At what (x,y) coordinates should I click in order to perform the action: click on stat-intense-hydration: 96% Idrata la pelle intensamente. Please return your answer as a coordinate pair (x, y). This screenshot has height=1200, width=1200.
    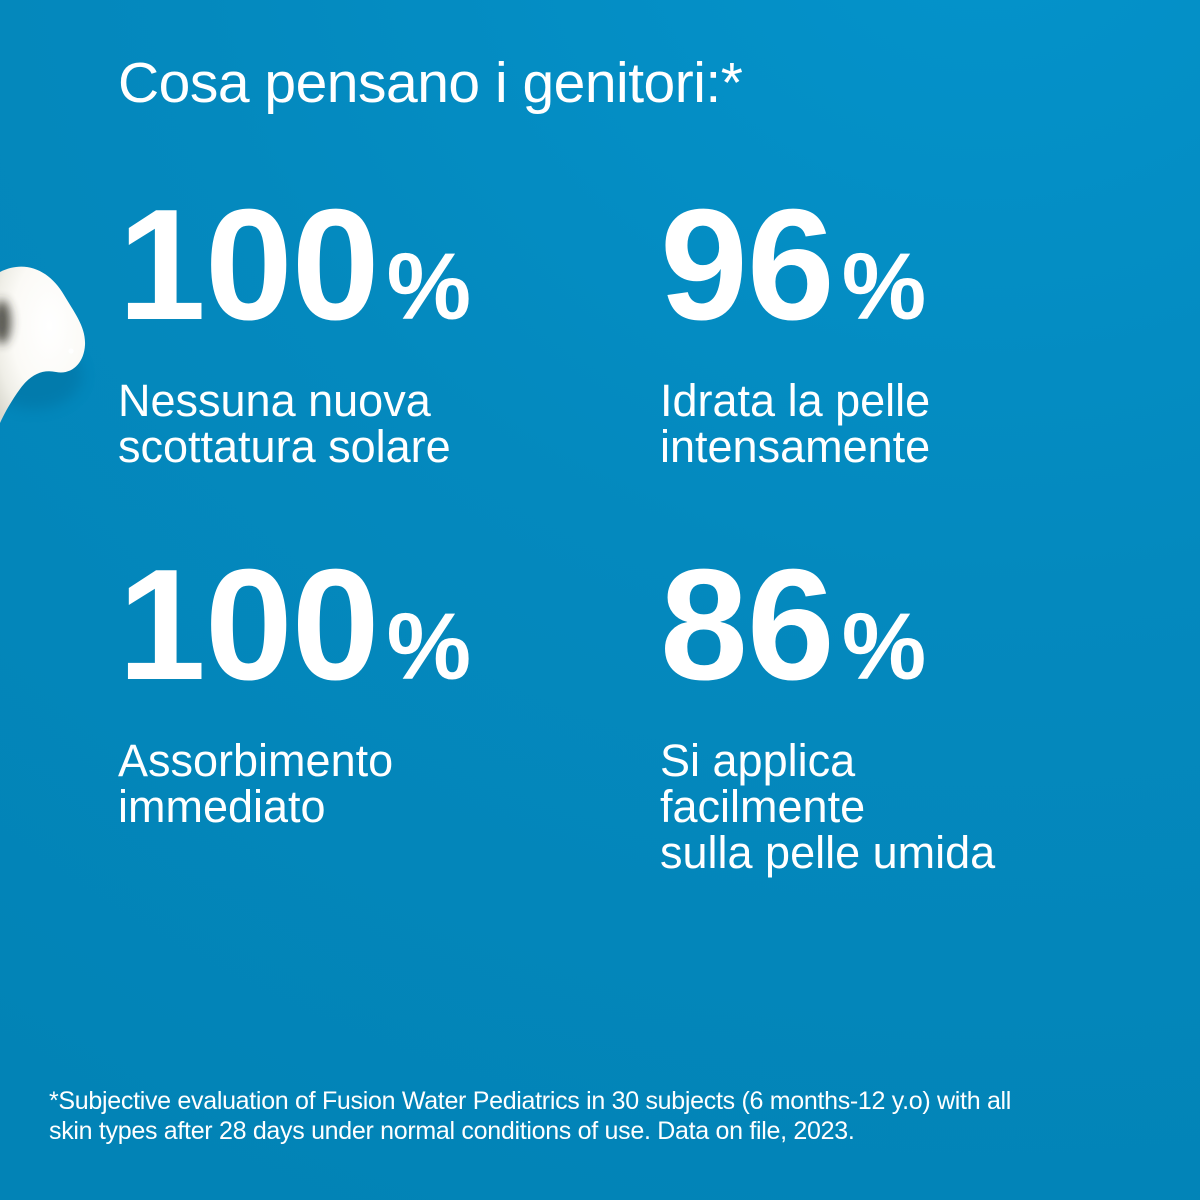
    Looking at the image, I should click on (795, 328).